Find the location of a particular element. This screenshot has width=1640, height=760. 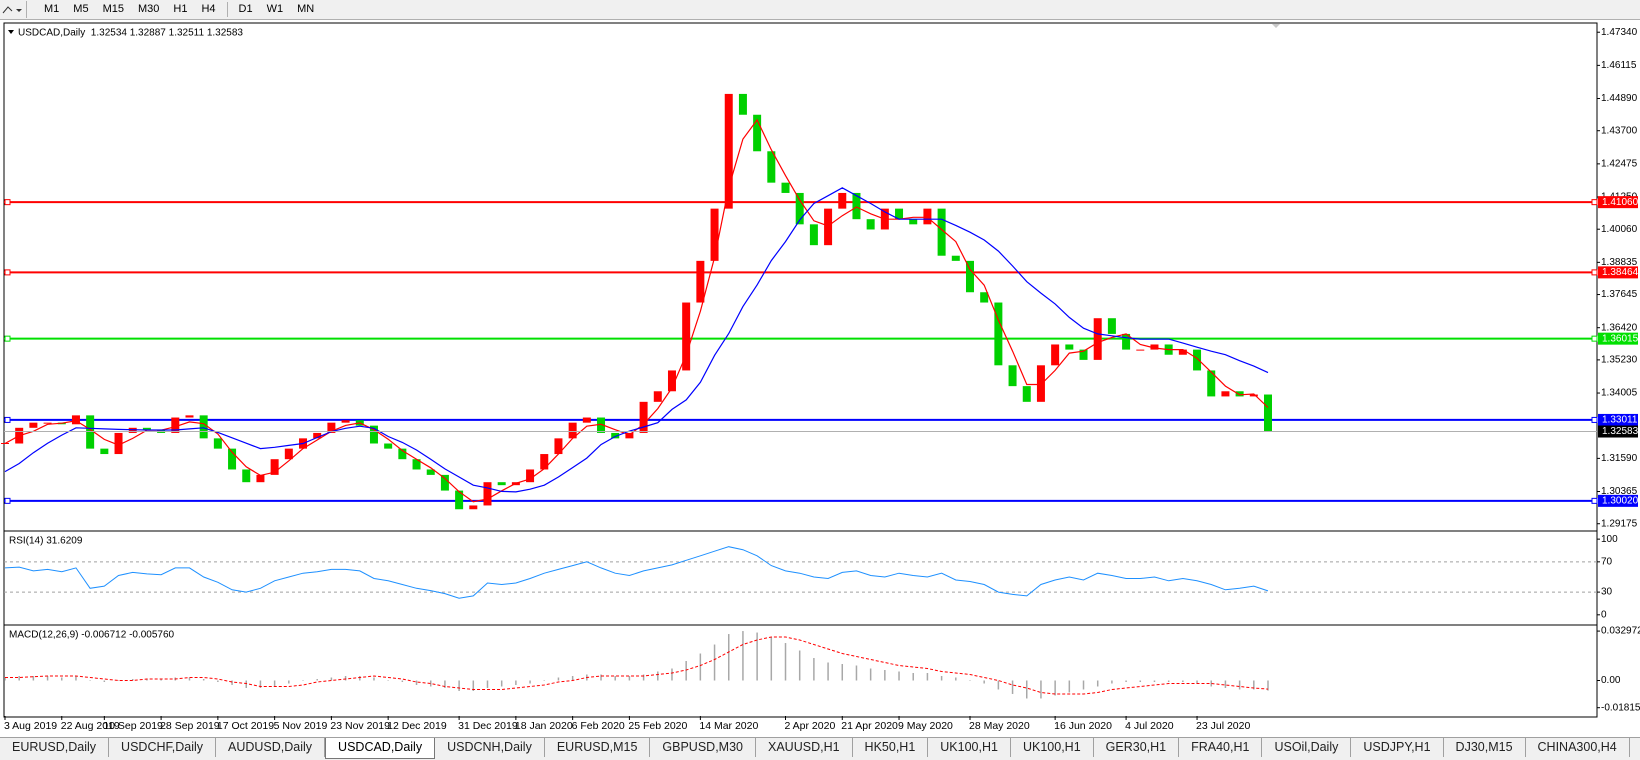

x-tick-label: 23 Jul 2020 is located at coordinates (1223, 726).